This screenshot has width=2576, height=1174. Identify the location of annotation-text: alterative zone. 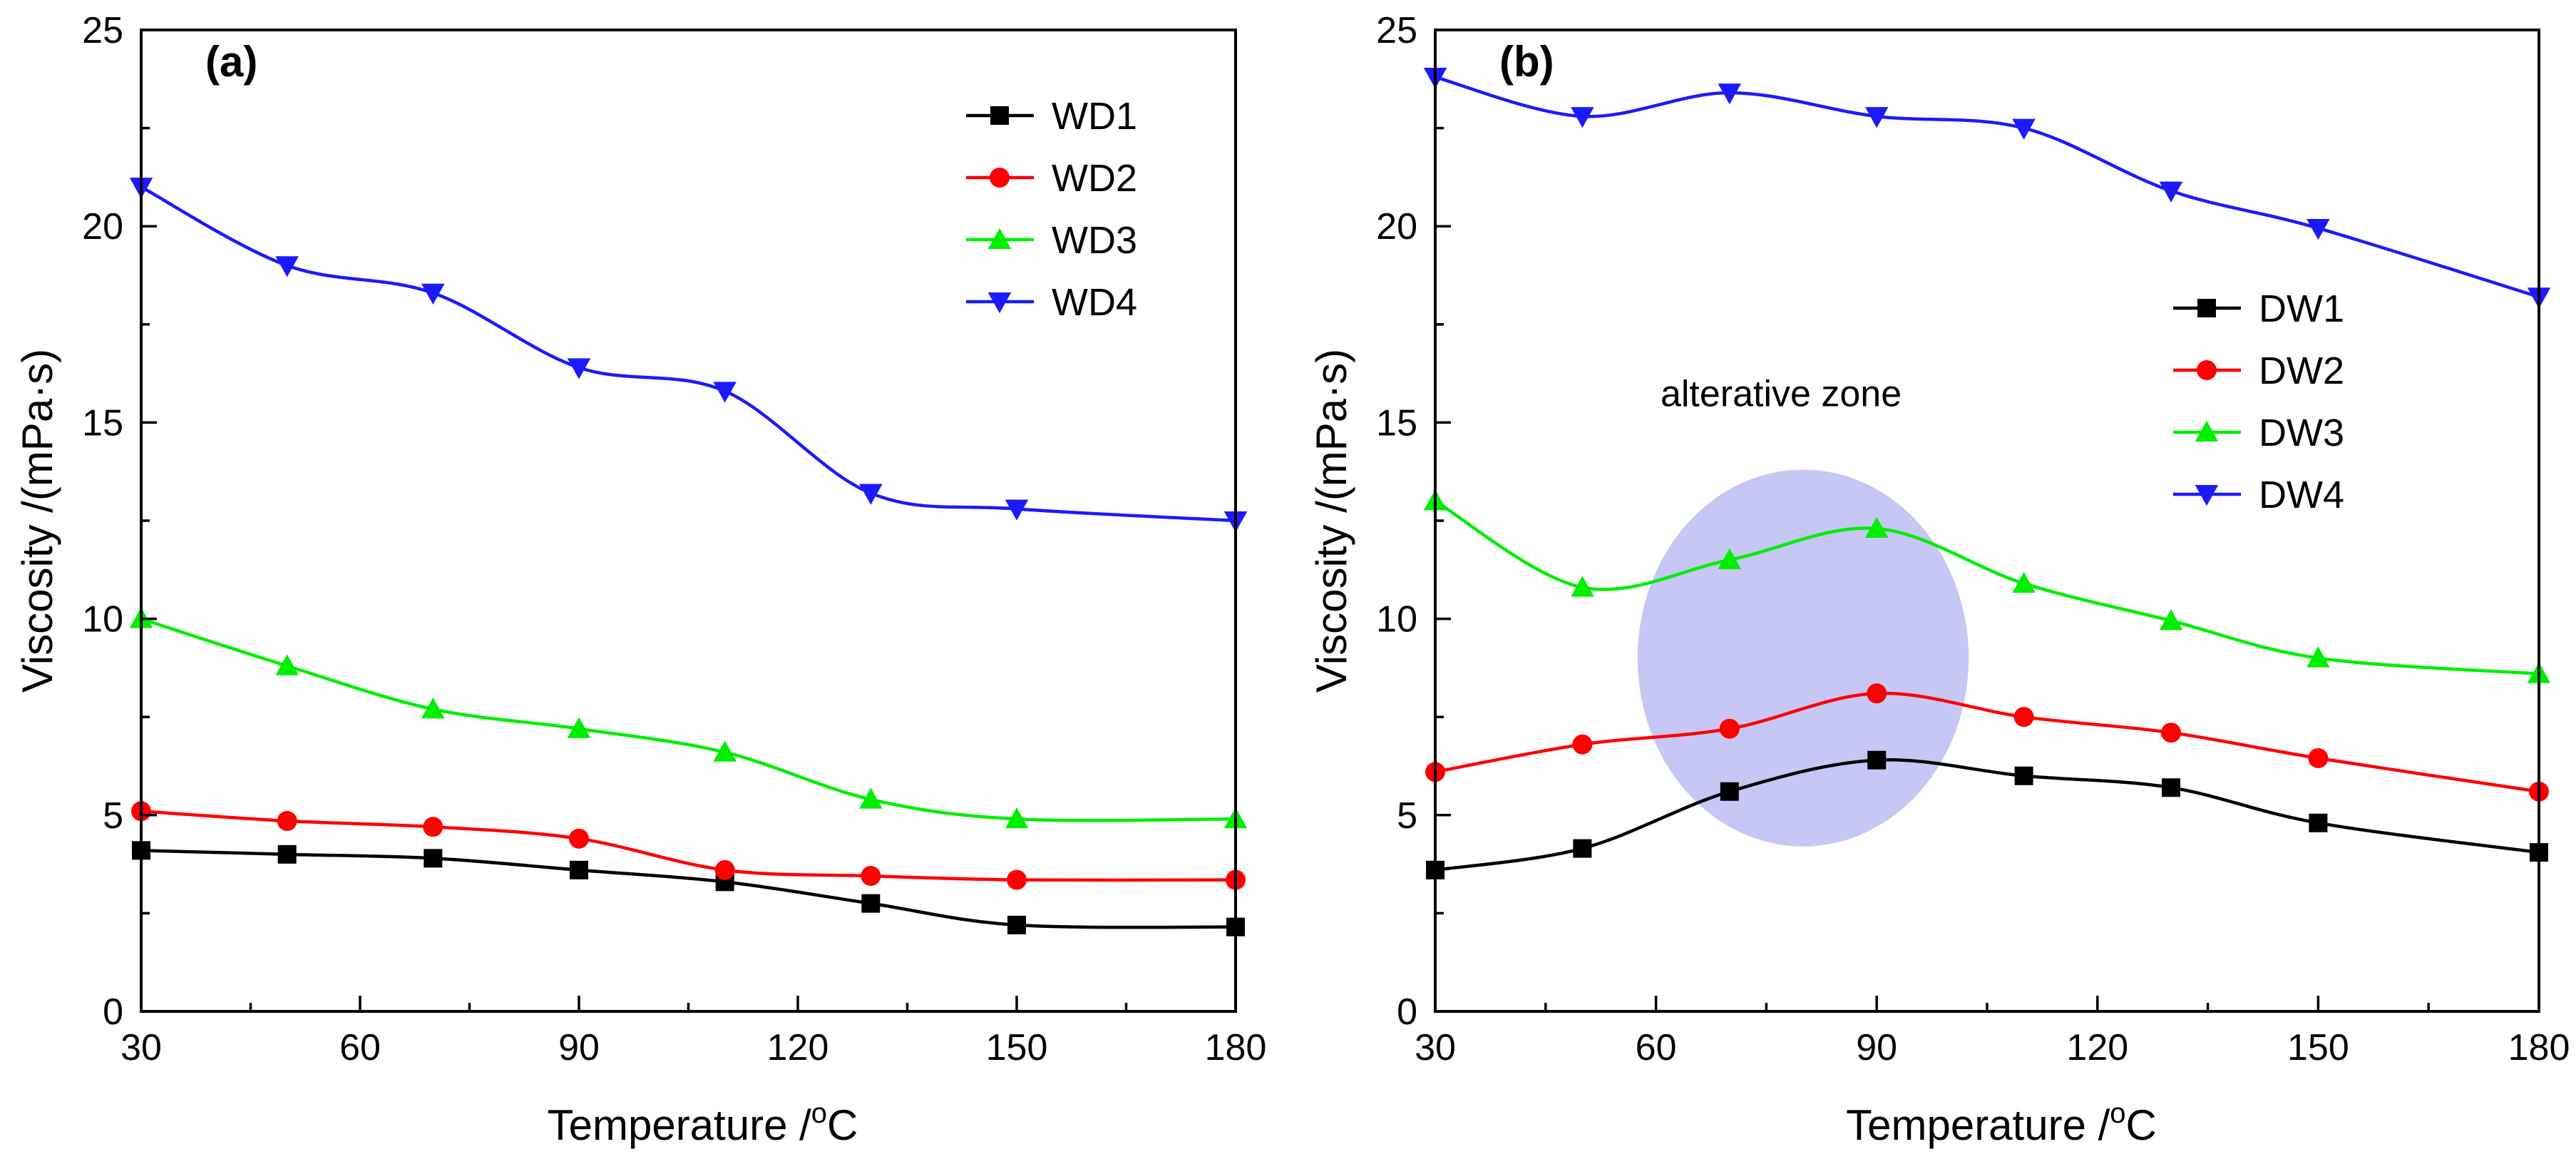
(1781, 394).